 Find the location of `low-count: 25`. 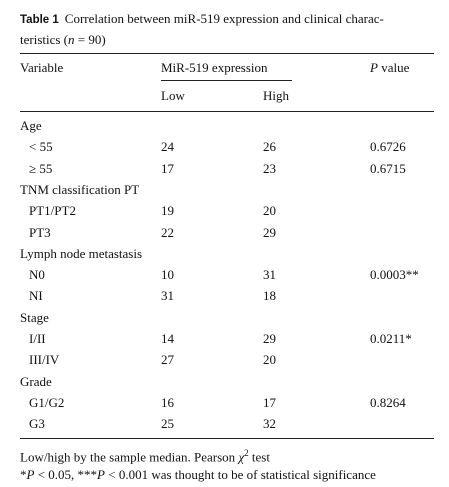

low-count: 25 is located at coordinates (167, 423).